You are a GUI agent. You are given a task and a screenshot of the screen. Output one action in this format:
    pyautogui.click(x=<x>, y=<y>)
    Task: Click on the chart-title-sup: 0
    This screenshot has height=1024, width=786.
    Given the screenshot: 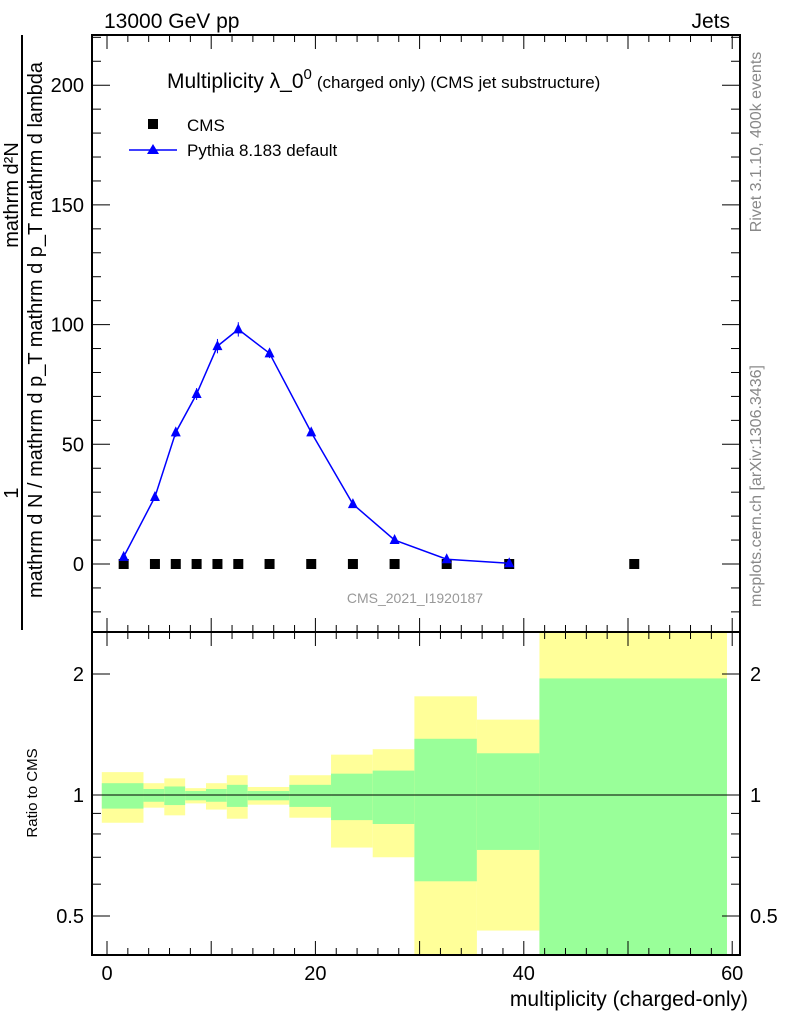 What is the action you would take?
    pyautogui.click(x=308, y=74)
    